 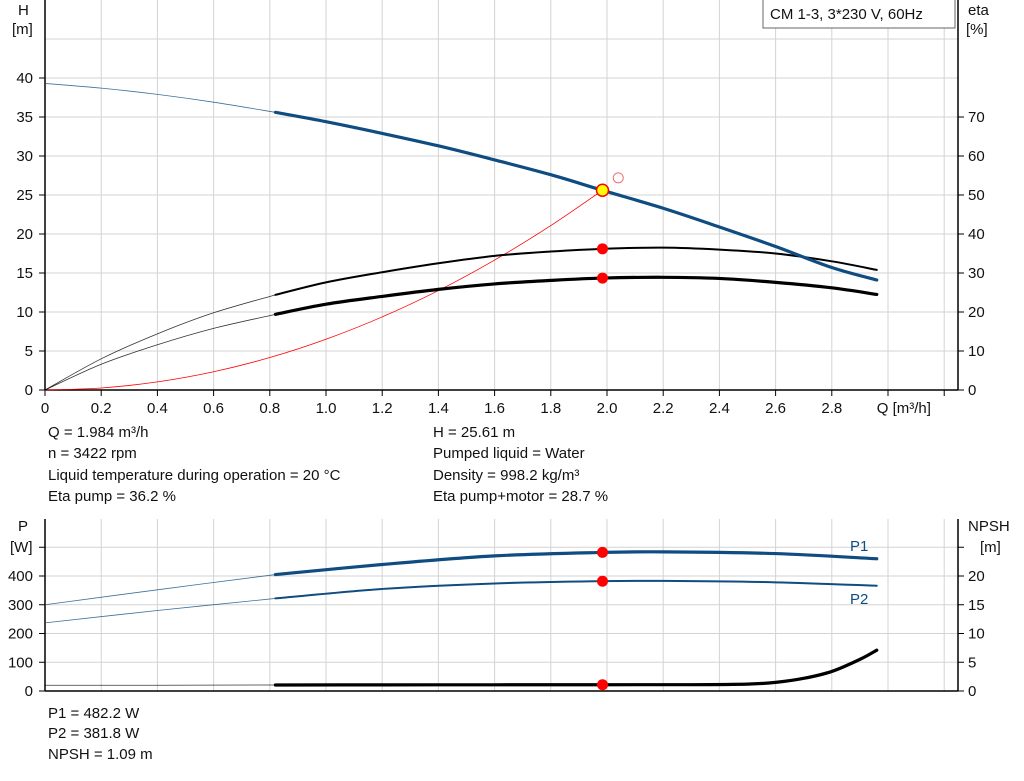 What do you see at coordinates (24, 156) in the screenshot?
I see `y-tick-label: 30` at bounding box center [24, 156].